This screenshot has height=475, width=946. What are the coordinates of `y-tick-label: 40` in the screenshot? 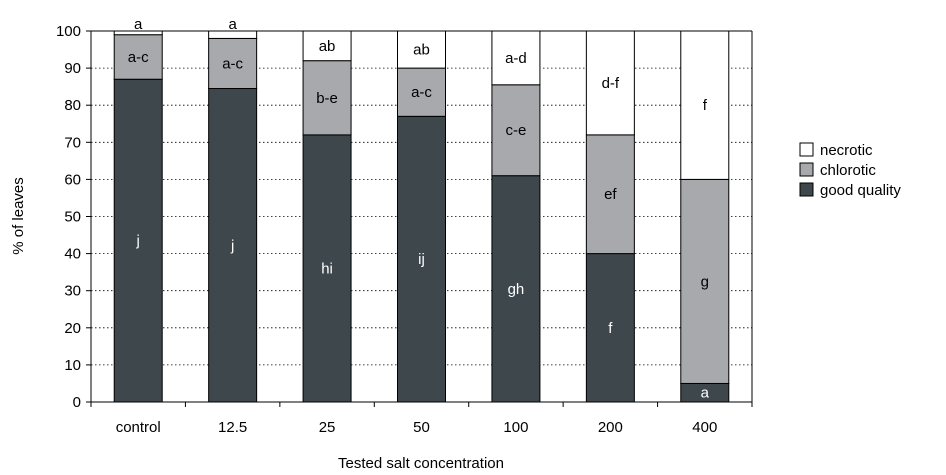 It's located at (72, 254).